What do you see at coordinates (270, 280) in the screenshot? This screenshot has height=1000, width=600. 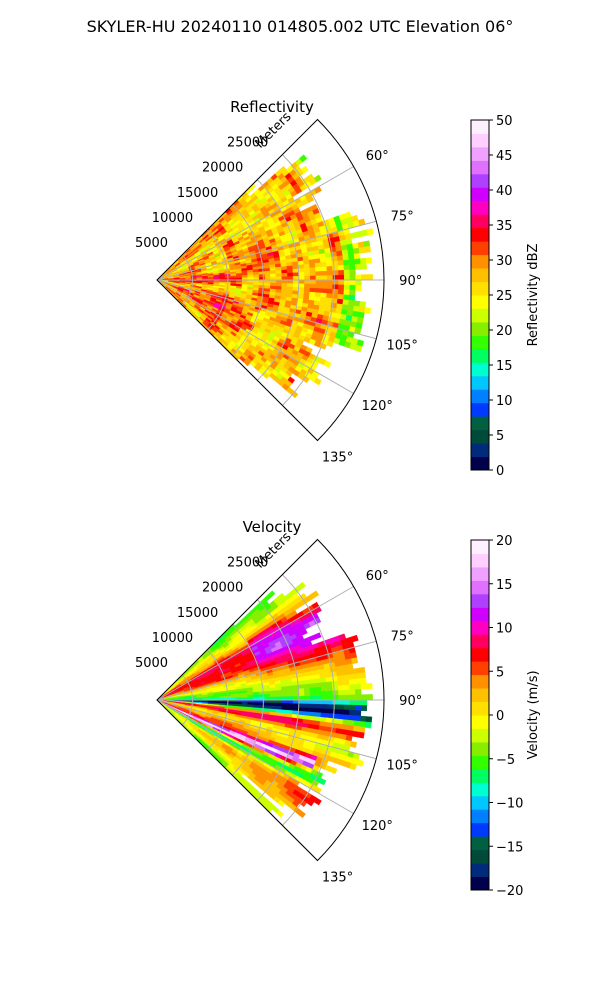 I see `sector-outline` at bounding box center [270, 280].